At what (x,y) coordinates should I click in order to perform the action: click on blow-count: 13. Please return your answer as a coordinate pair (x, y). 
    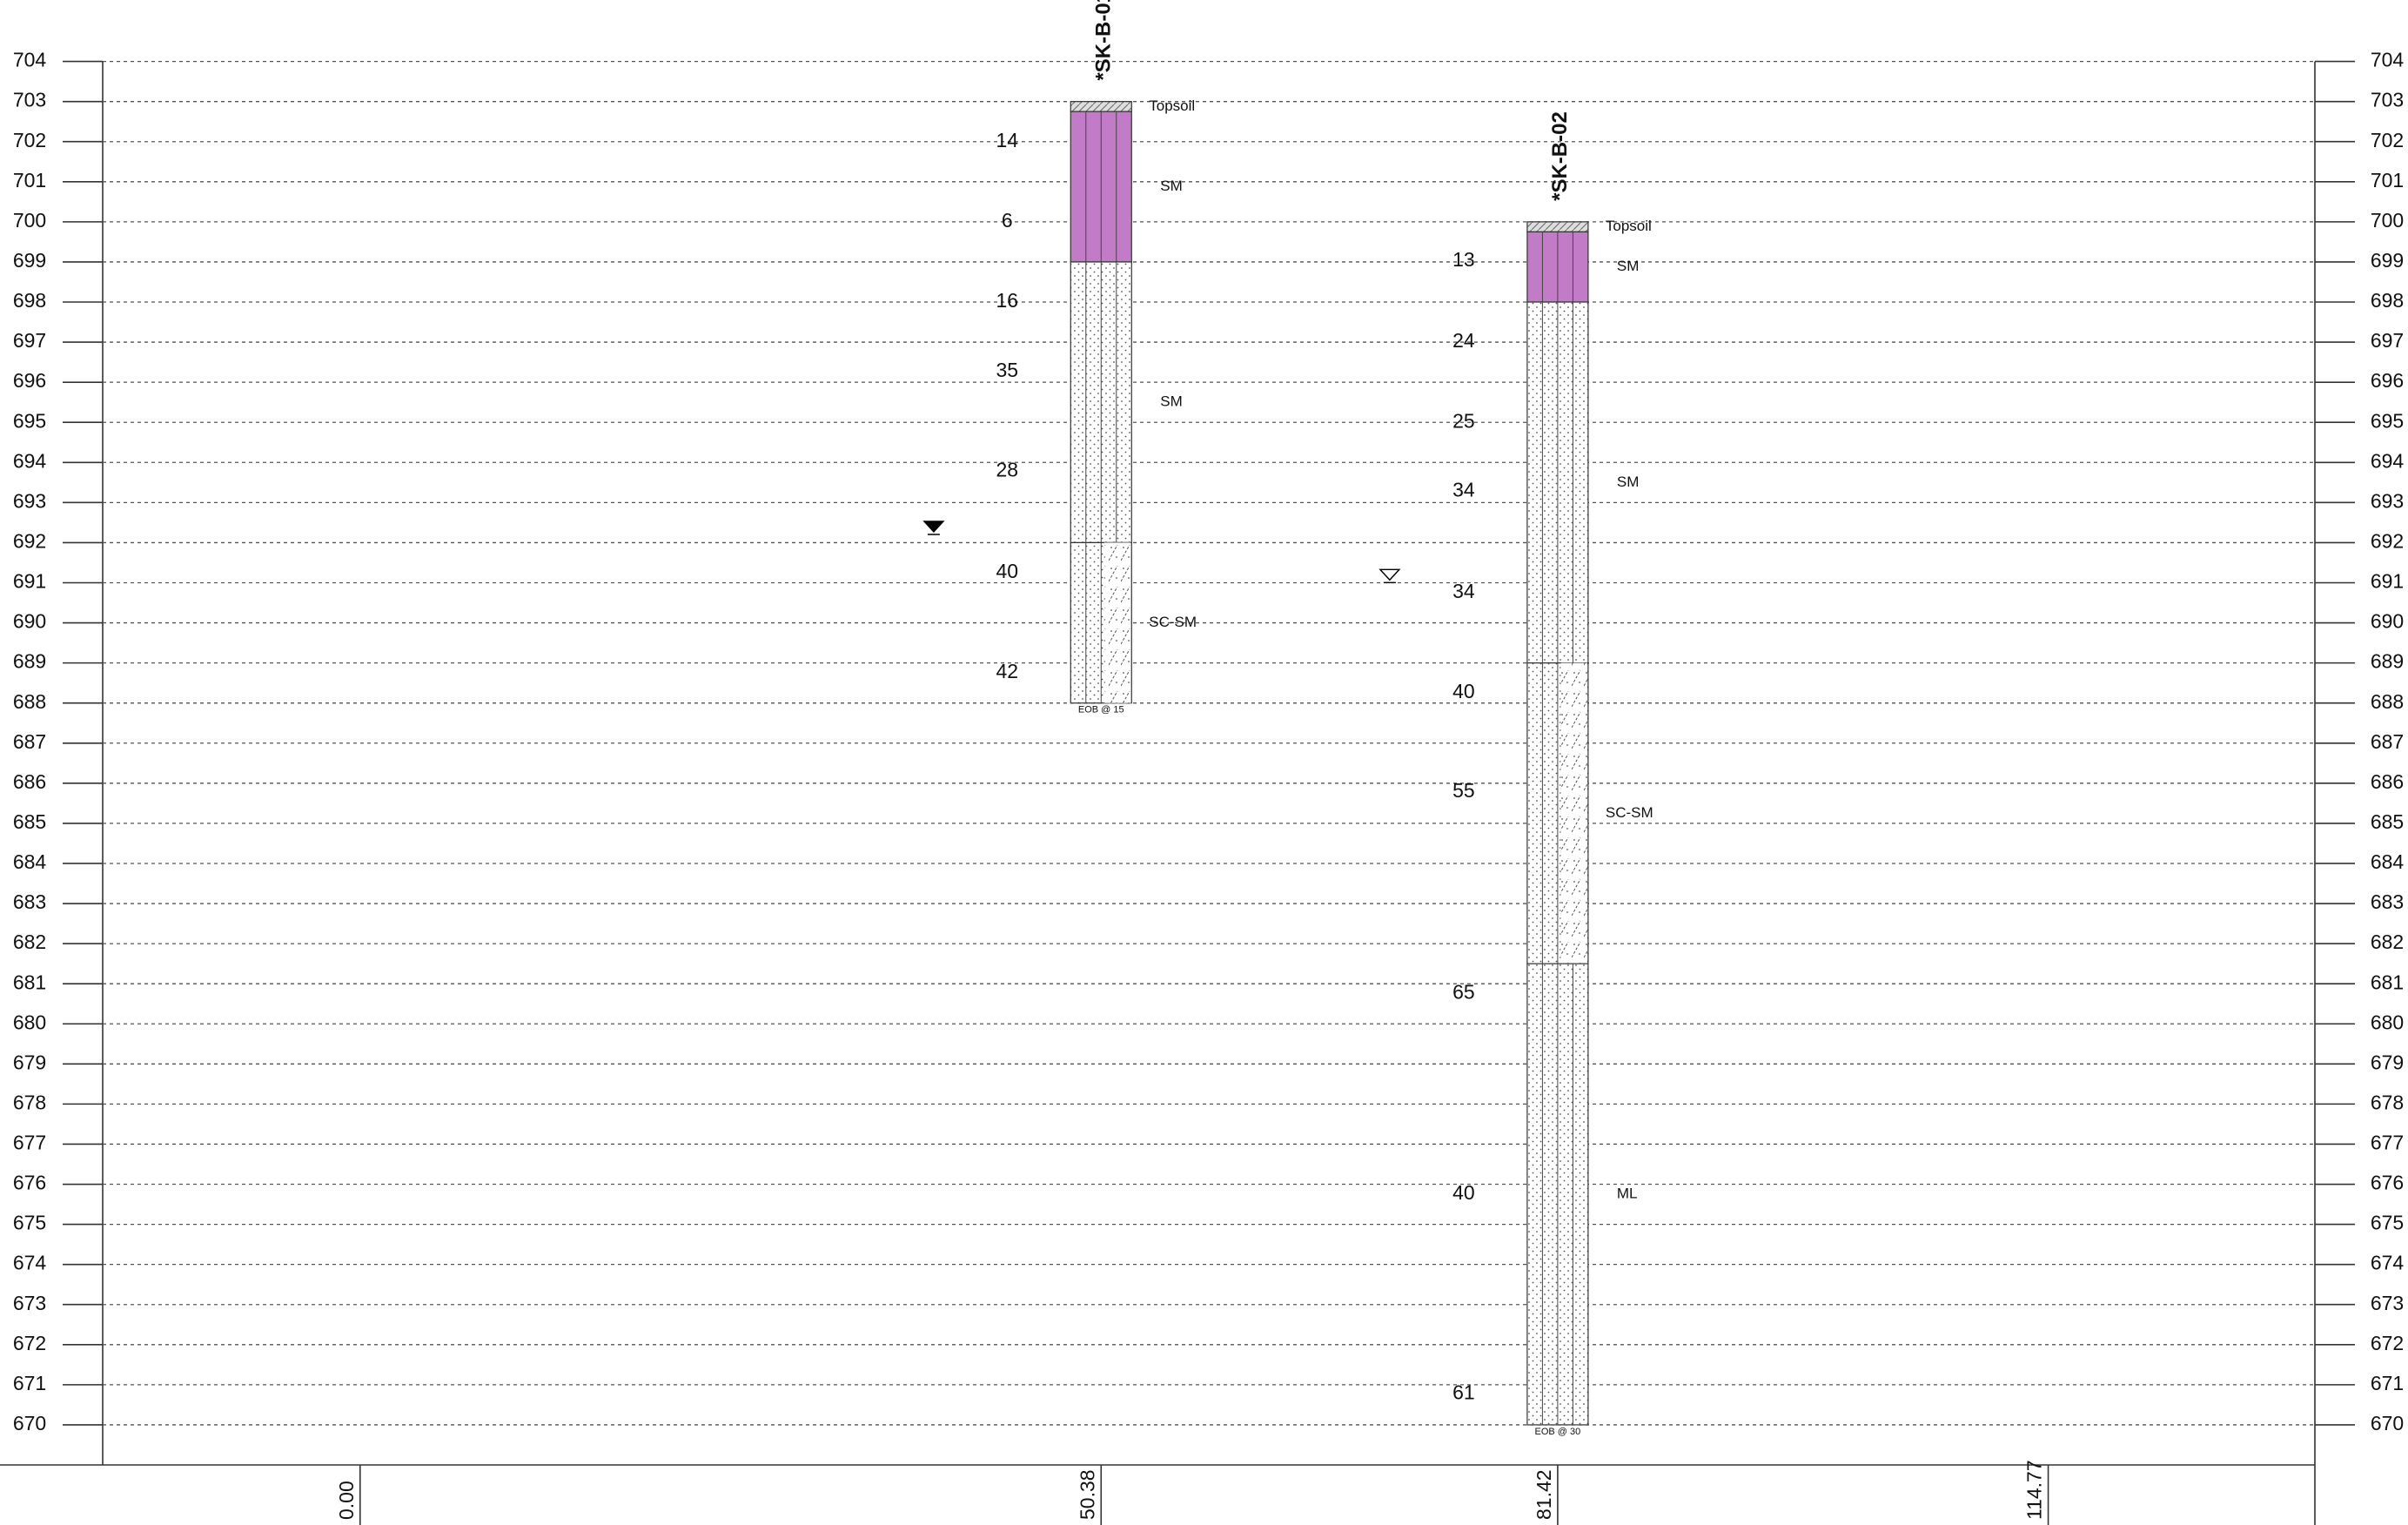
    Looking at the image, I should click on (1463, 259).